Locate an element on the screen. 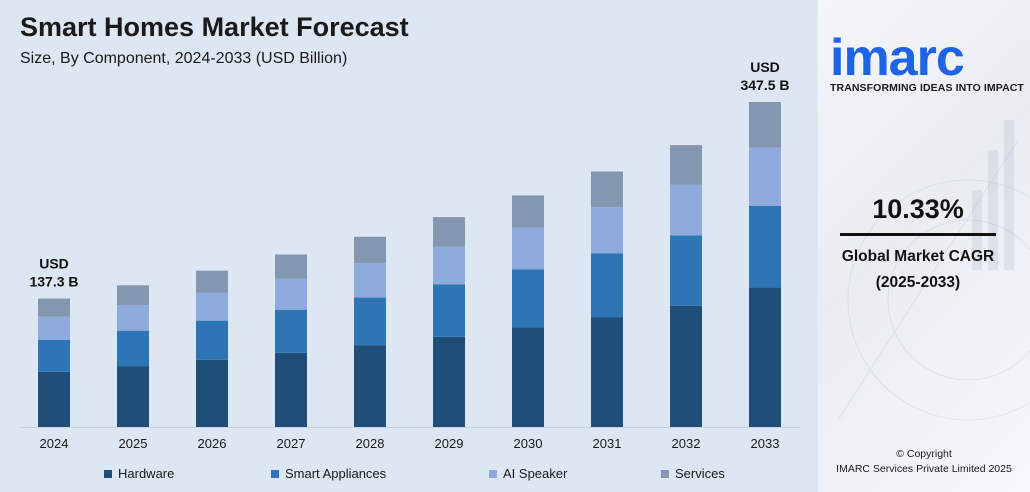 The image size is (1030, 492). x-tick-label-2025: 2025 is located at coordinates (133, 443).